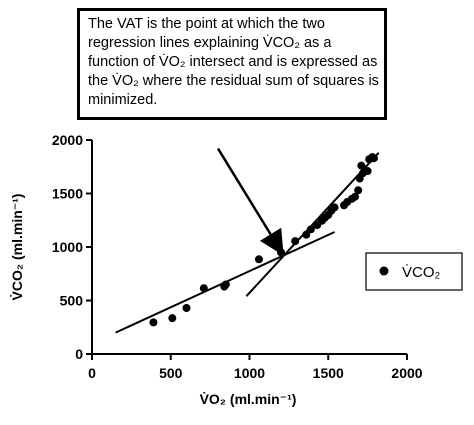 The image size is (474, 425). Describe the element at coordinates (123, 100) in the screenshot. I see `annotation-line-5: minimized.` at that location.